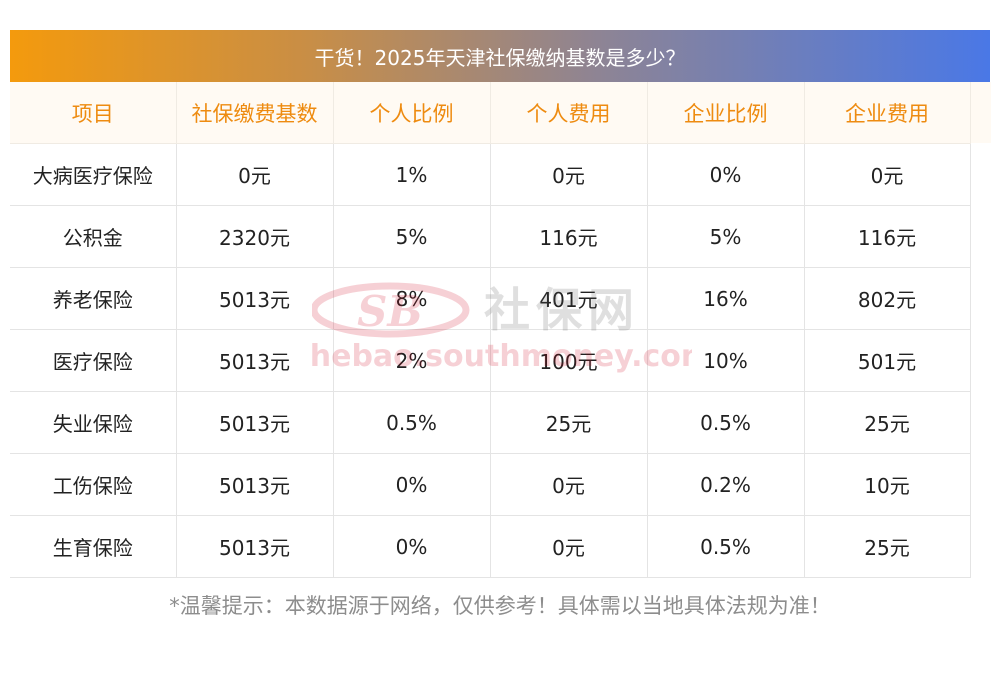 Image resolution: width=1000 pixels, height=673 pixels. What do you see at coordinates (568, 113) in the screenshot?
I see `header-personal-cost: 个人费用` at bounding box center [568, 113].